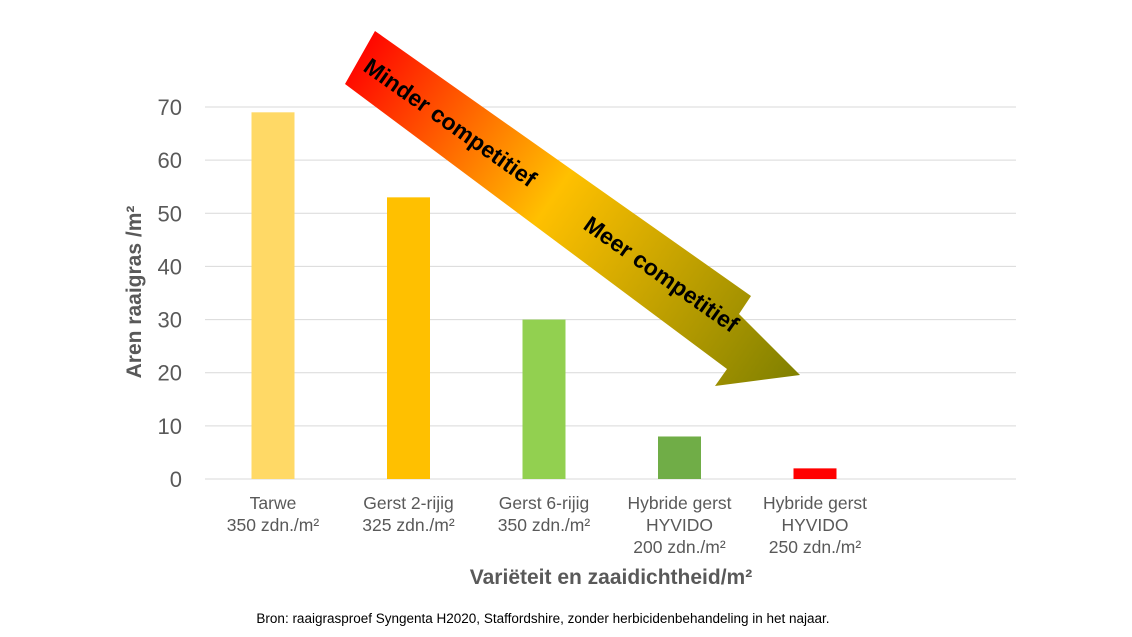 This screenshot has width=1132, height=637. What do you see at coordinates (170, 320) in the screenshot?
I see `y-tick-label: 30` at bounding box center [170, 320].